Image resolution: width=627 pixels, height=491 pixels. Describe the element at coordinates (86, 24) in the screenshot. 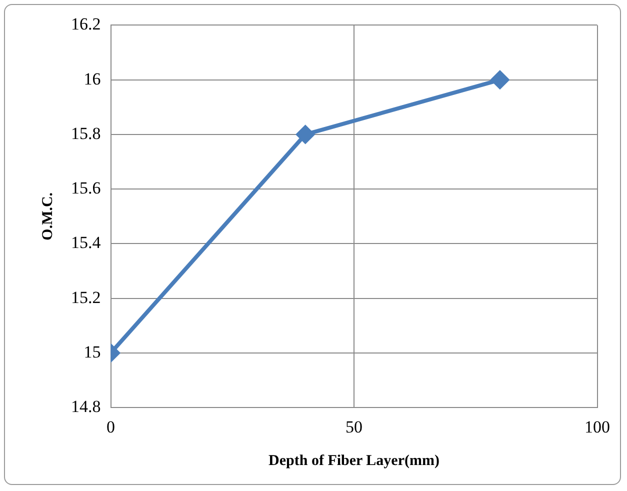

I see `y-tick-label: 16.2` at that location.